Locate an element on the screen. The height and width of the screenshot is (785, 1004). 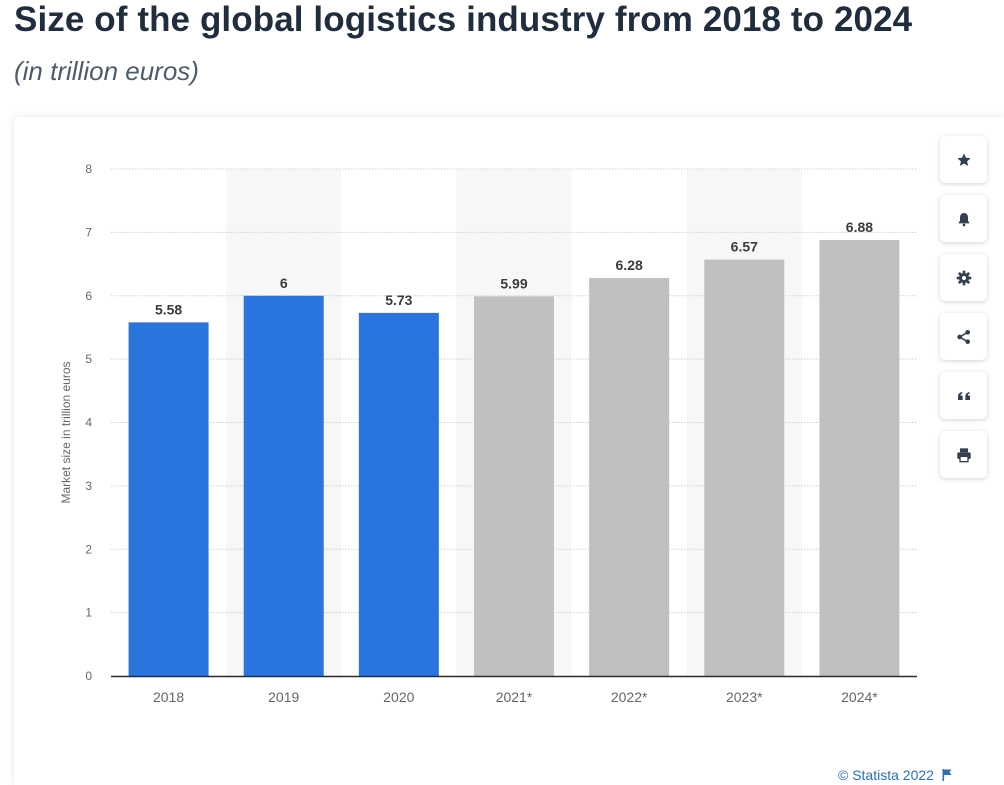
x-tick-label: 2023* is located at coordinates (744, 697).